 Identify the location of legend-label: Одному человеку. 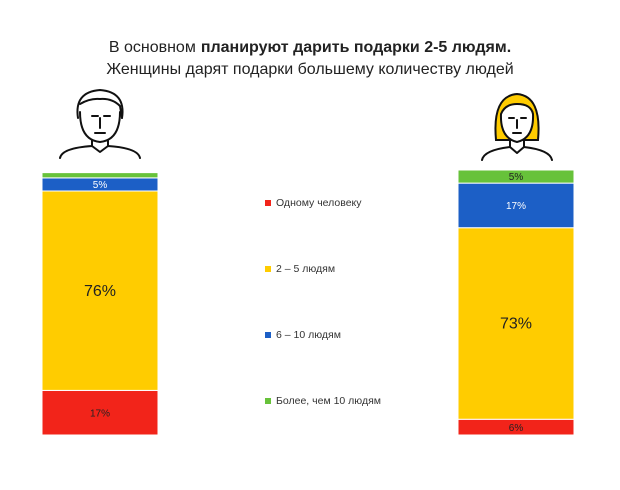
(319, 203).